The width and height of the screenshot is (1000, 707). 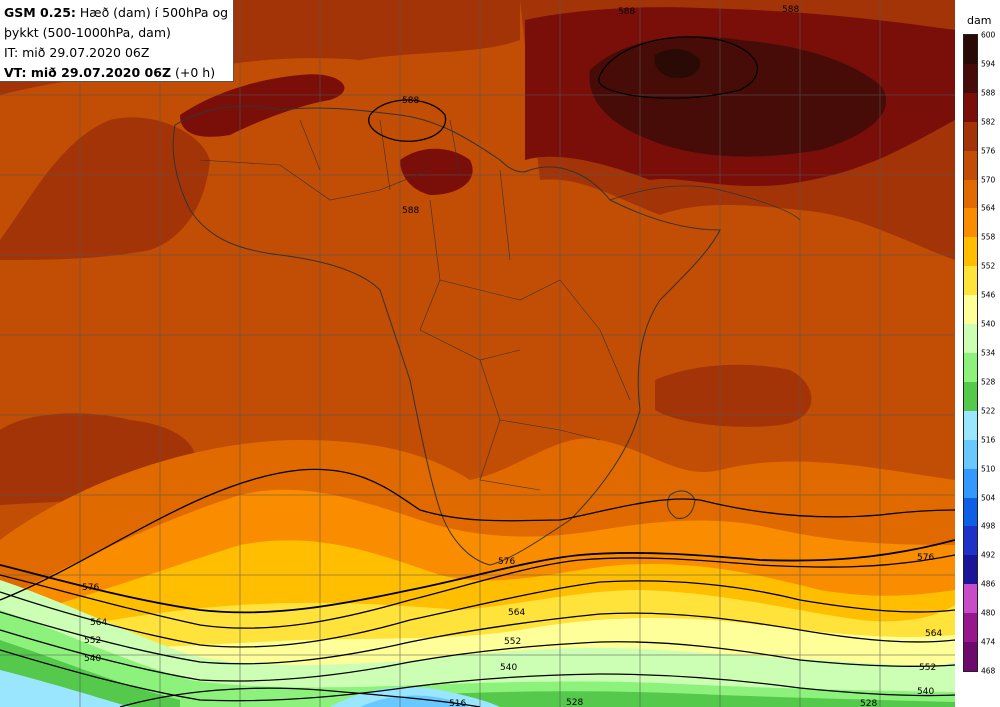 I want to click on legend-color-bar, so click(x=970, y=353).